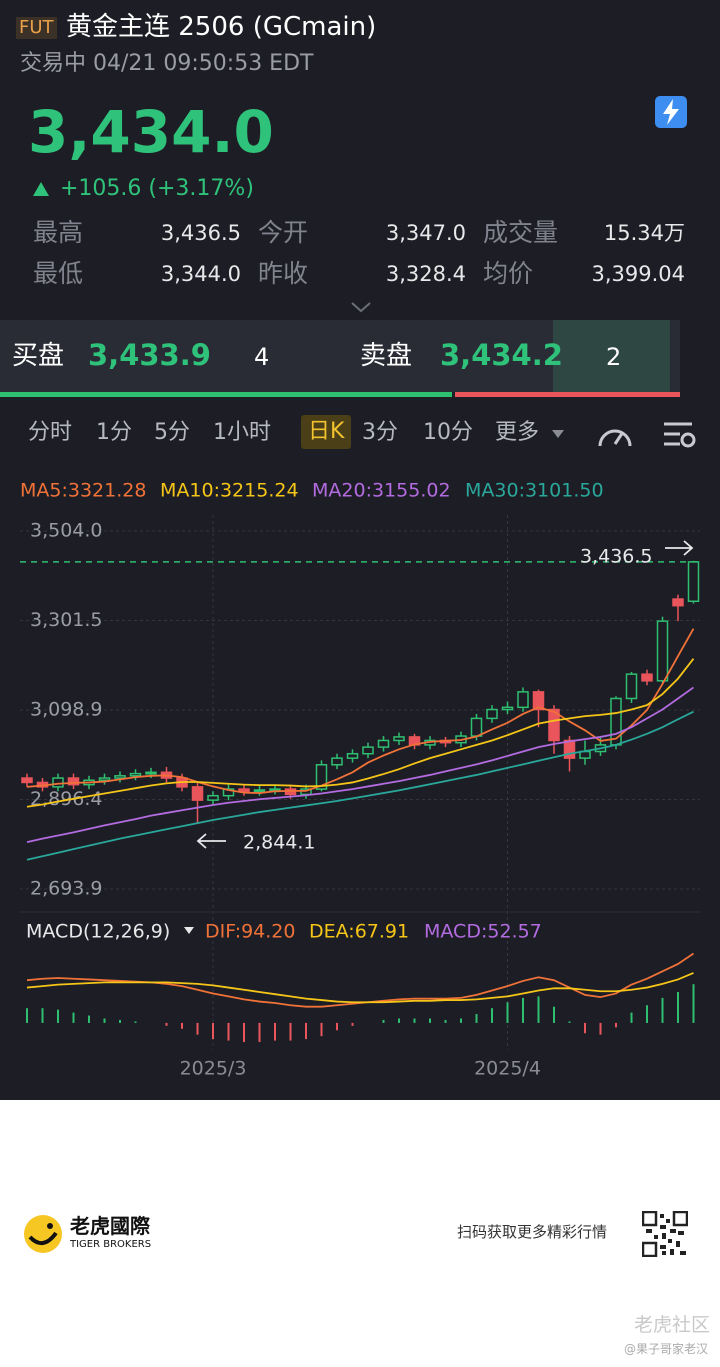 The width and height of the screenshot is (720, 1367). What do you see at coordinates (200, 233) in the screenshot?
I see `stat-value: 3,436.5` at bounding box center [200, 233].